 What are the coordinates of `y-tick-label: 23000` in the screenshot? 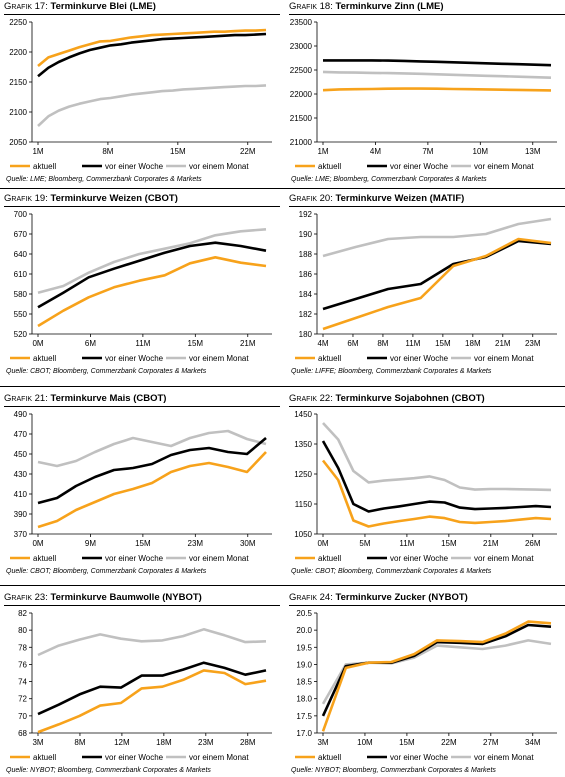 It's located at (301, 46).